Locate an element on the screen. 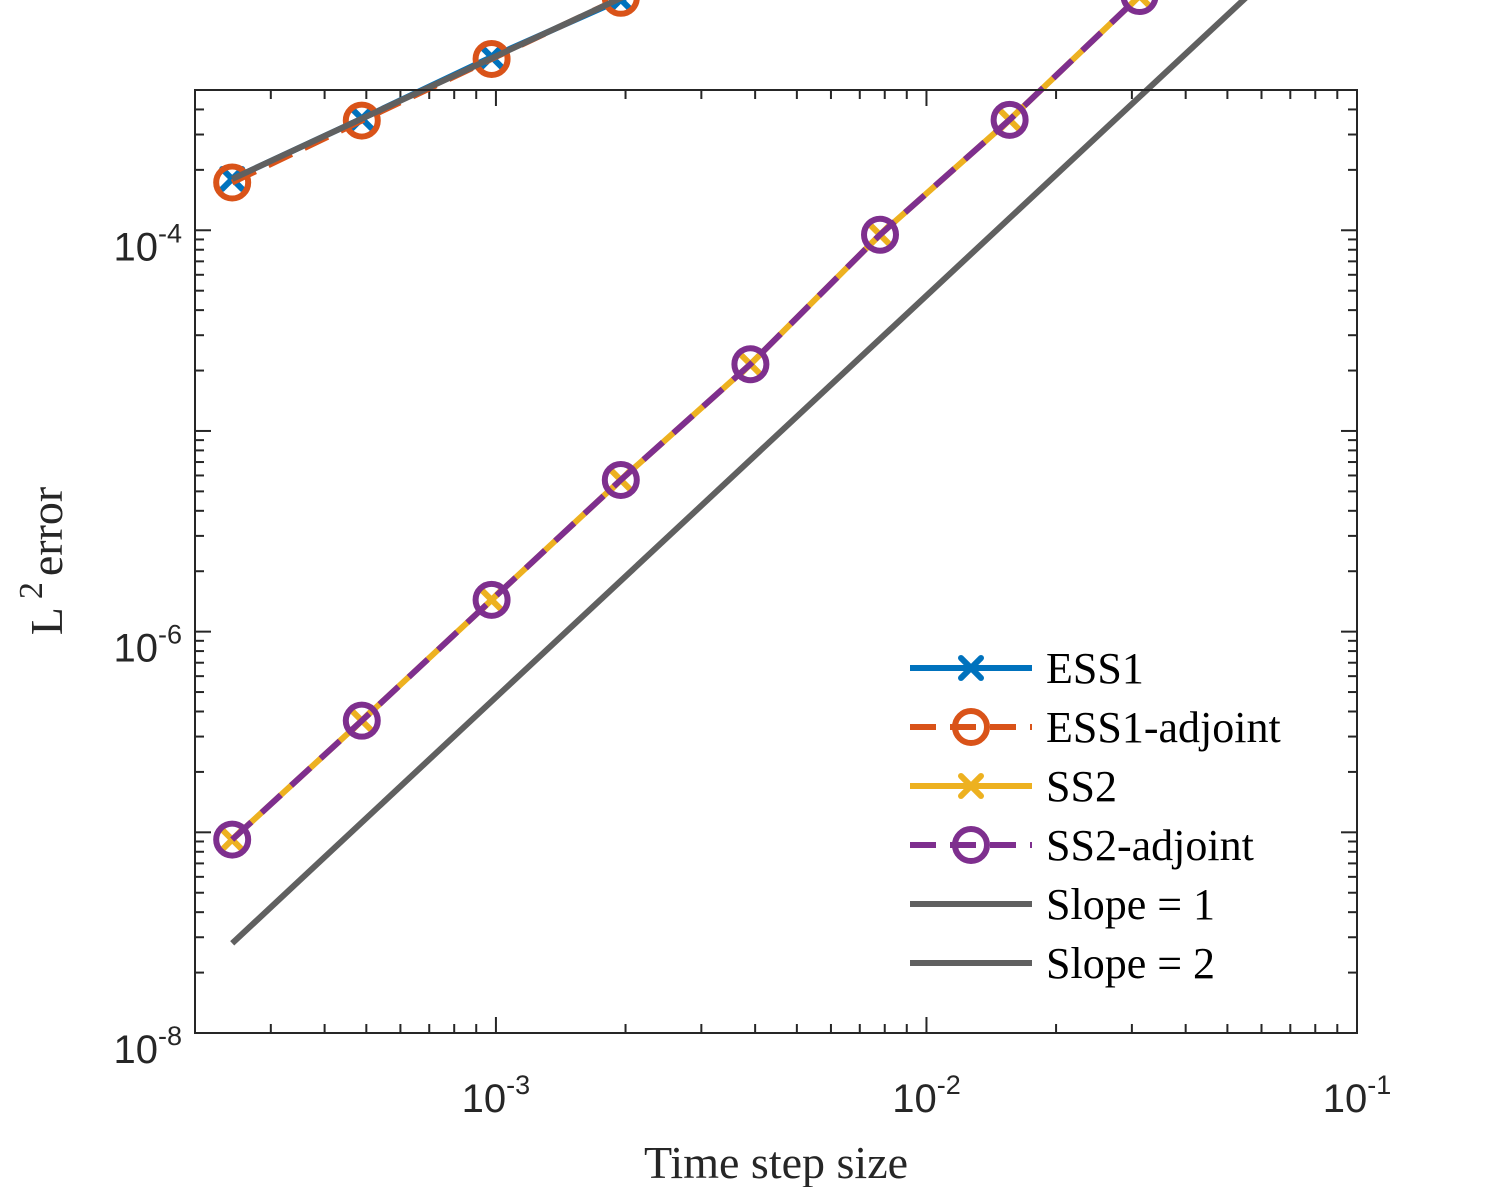 The width and height of the screenshot is (1500, 1187). y-axis-title-rest: error is located at coordinates (46, 531).